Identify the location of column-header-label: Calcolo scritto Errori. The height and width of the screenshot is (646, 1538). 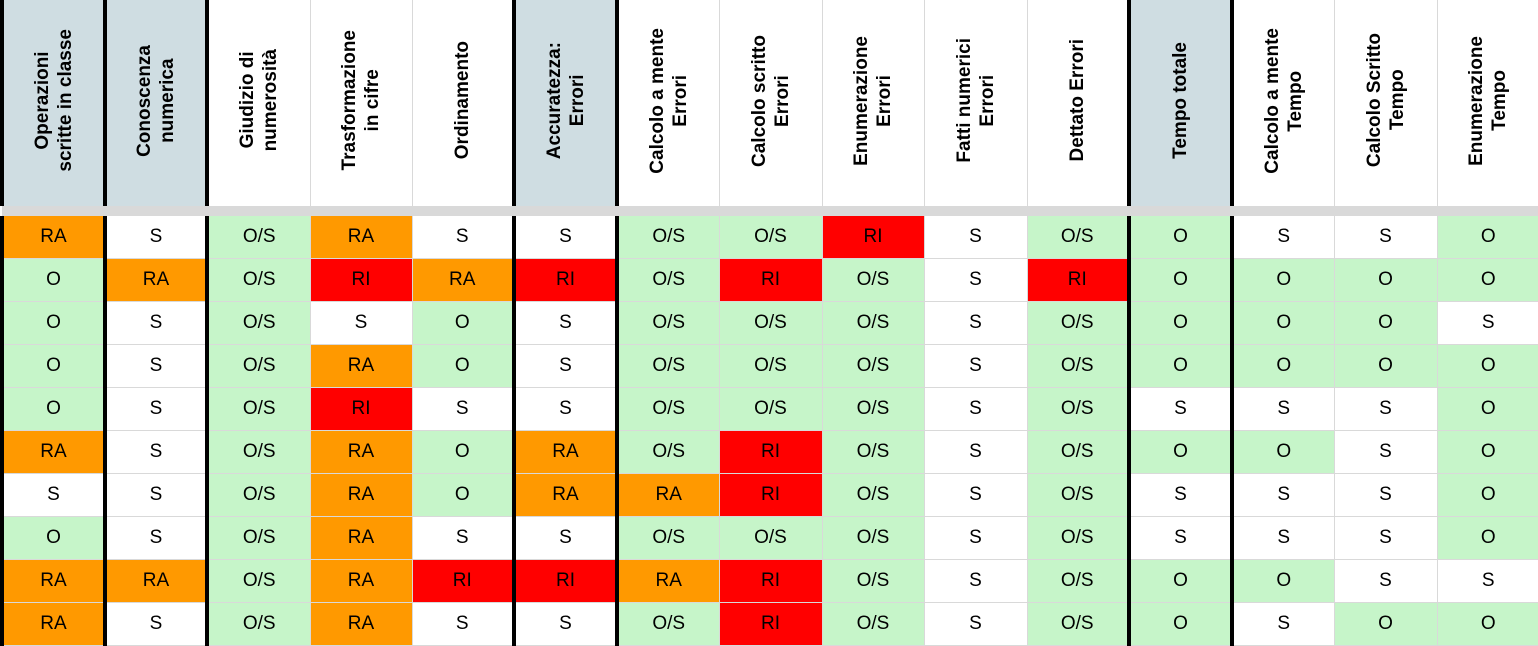
(770, 100).